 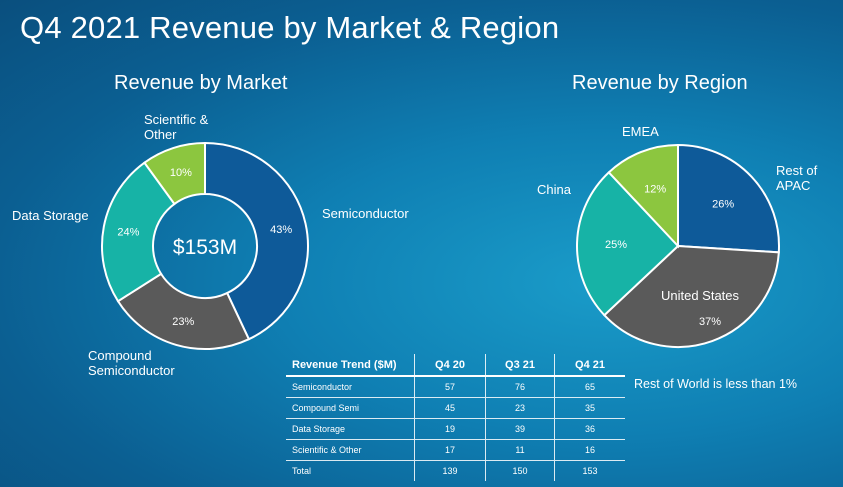 I want to click on market-slice-compound-semiconductor, so click(x=183, y=311).